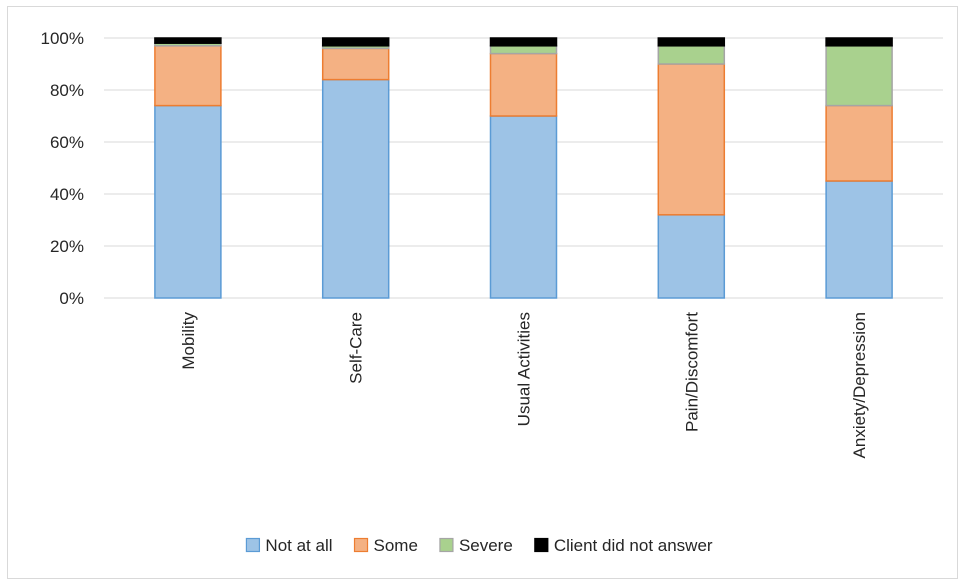 Image resolution: width=959 pixels, height=581 pixels. Describe the element at coordinates (859, 239) in the screenshot. I see `bar-segment-anxiety-depression-not-at-all` at that location.